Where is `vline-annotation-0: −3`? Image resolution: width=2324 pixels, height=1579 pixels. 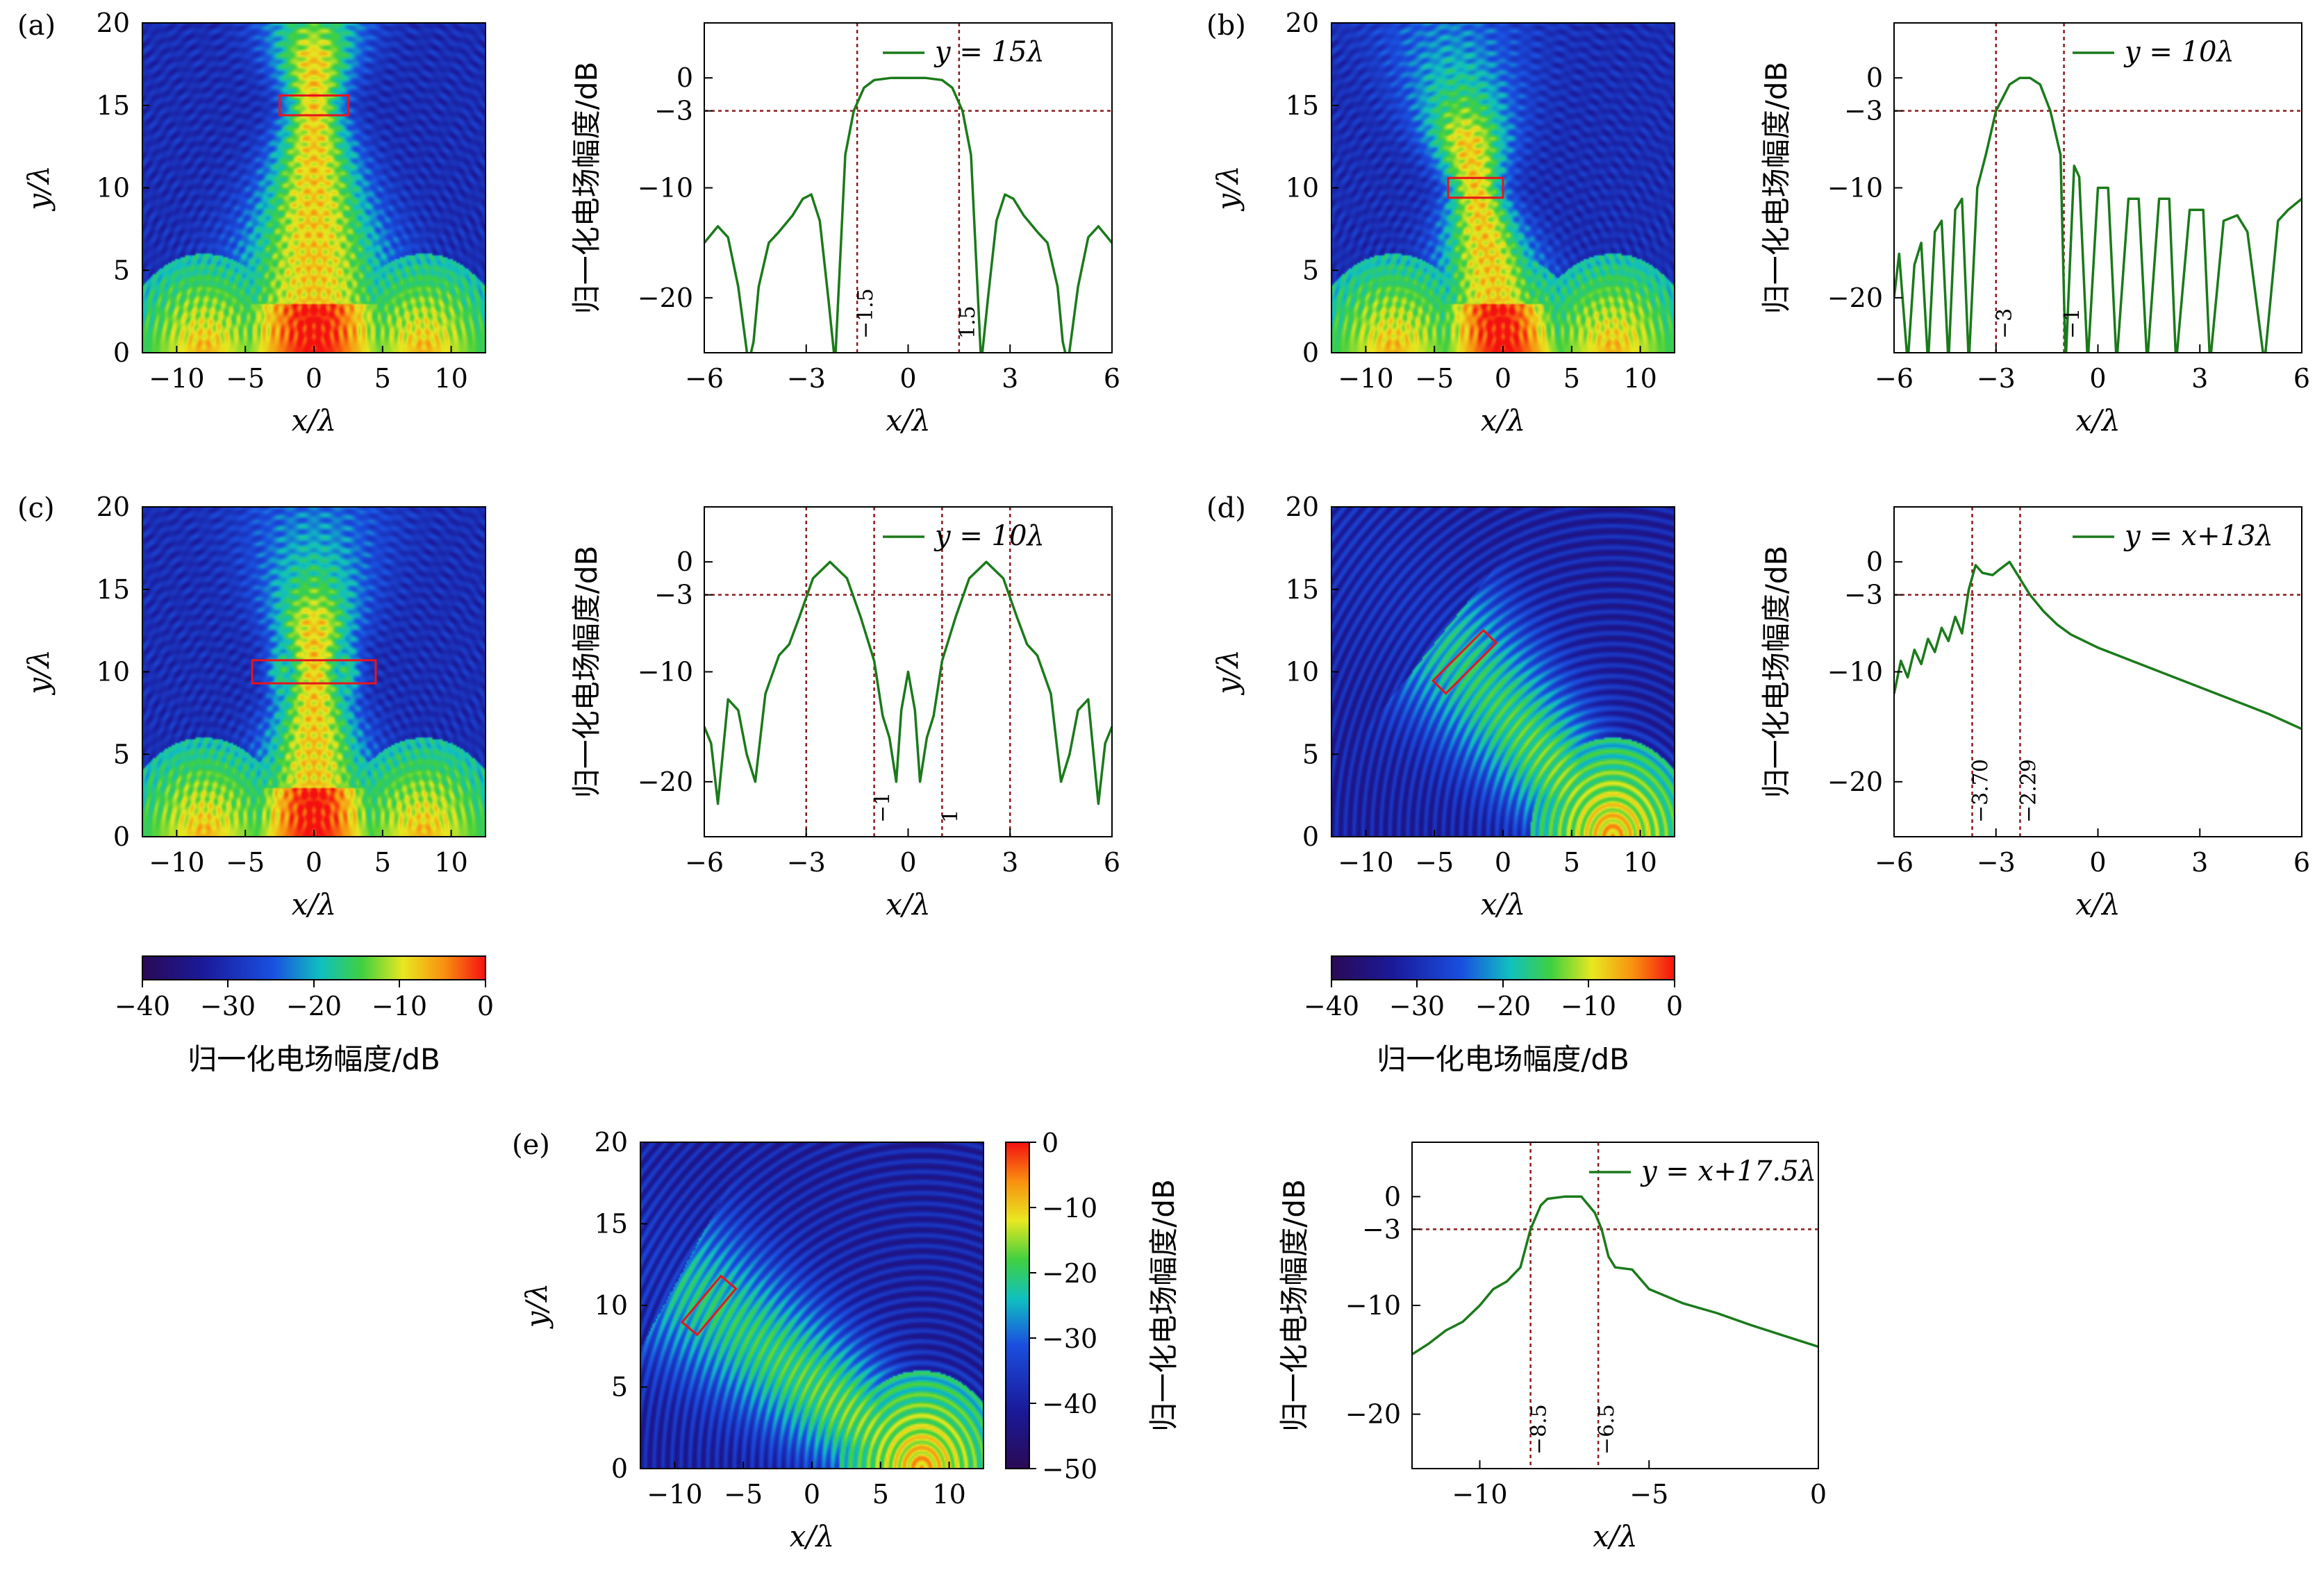
vline-annotation-0: −3 is located at coordinates (2005, 323).